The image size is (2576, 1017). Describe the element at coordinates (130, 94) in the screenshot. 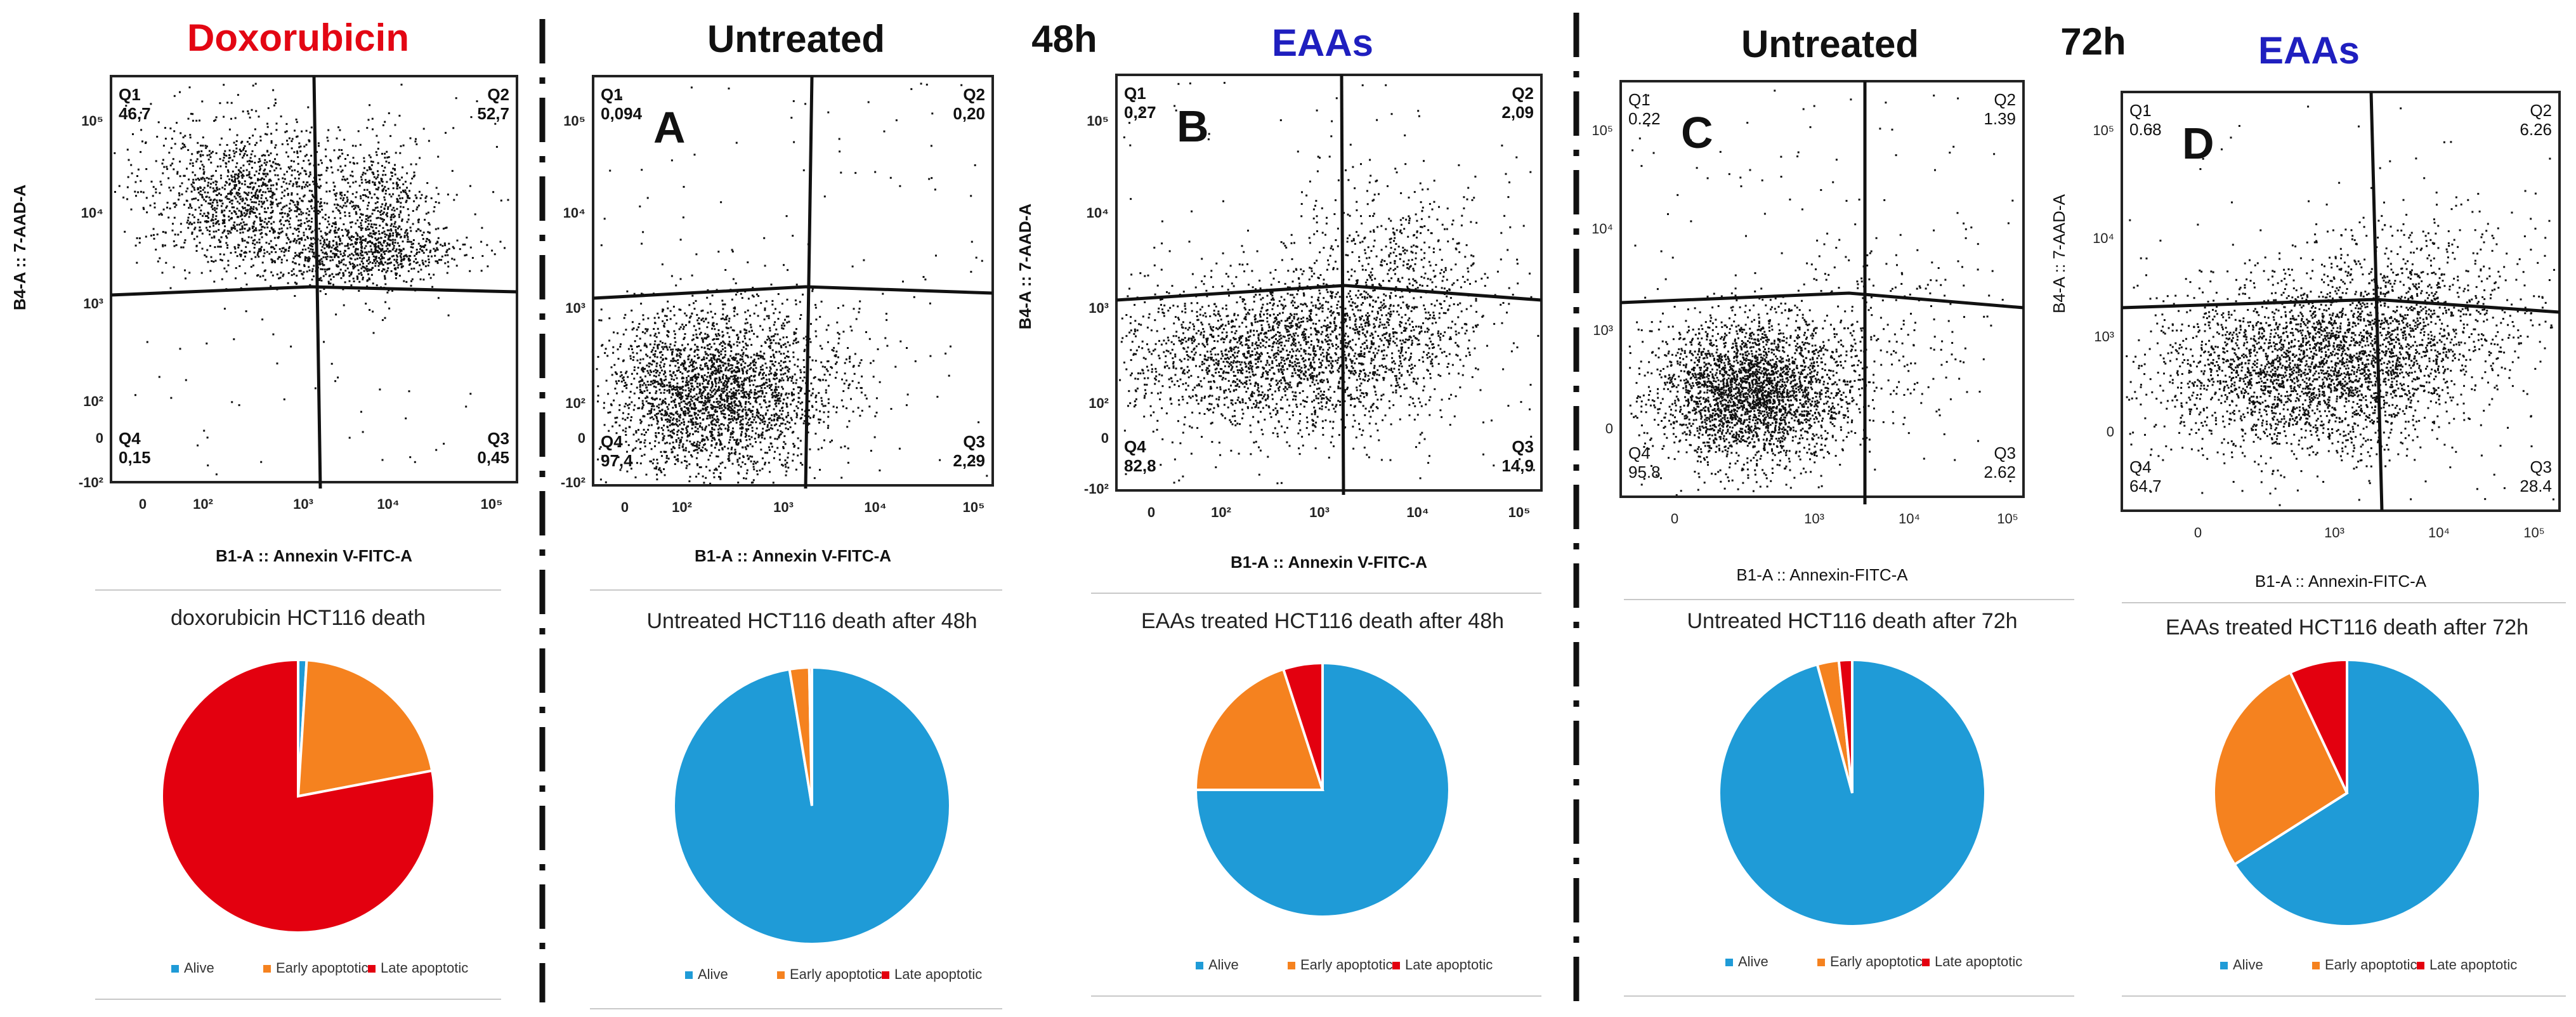

I see `quadrant-name-q1: Q1` at that location.